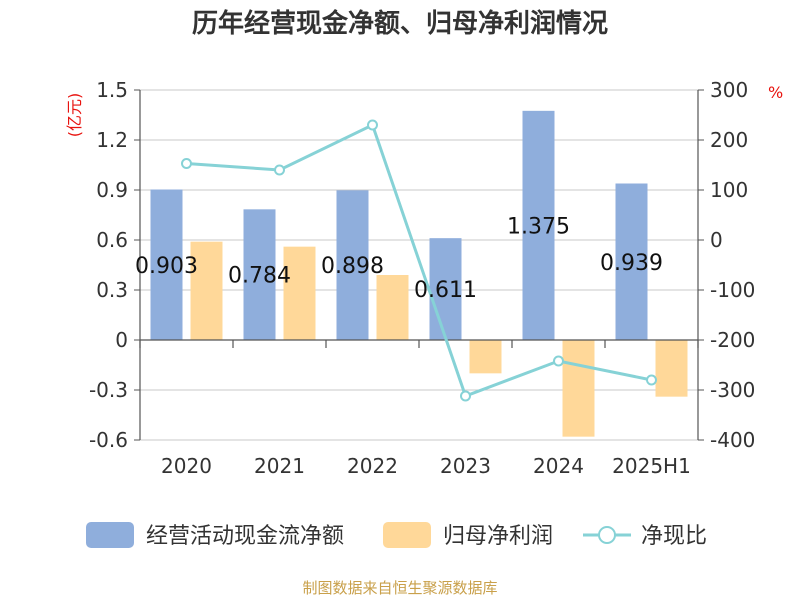  Describe the element at coordinates (112, 190) in the screenshot. I see `left-axis-tick-label: 0.9` at that location.